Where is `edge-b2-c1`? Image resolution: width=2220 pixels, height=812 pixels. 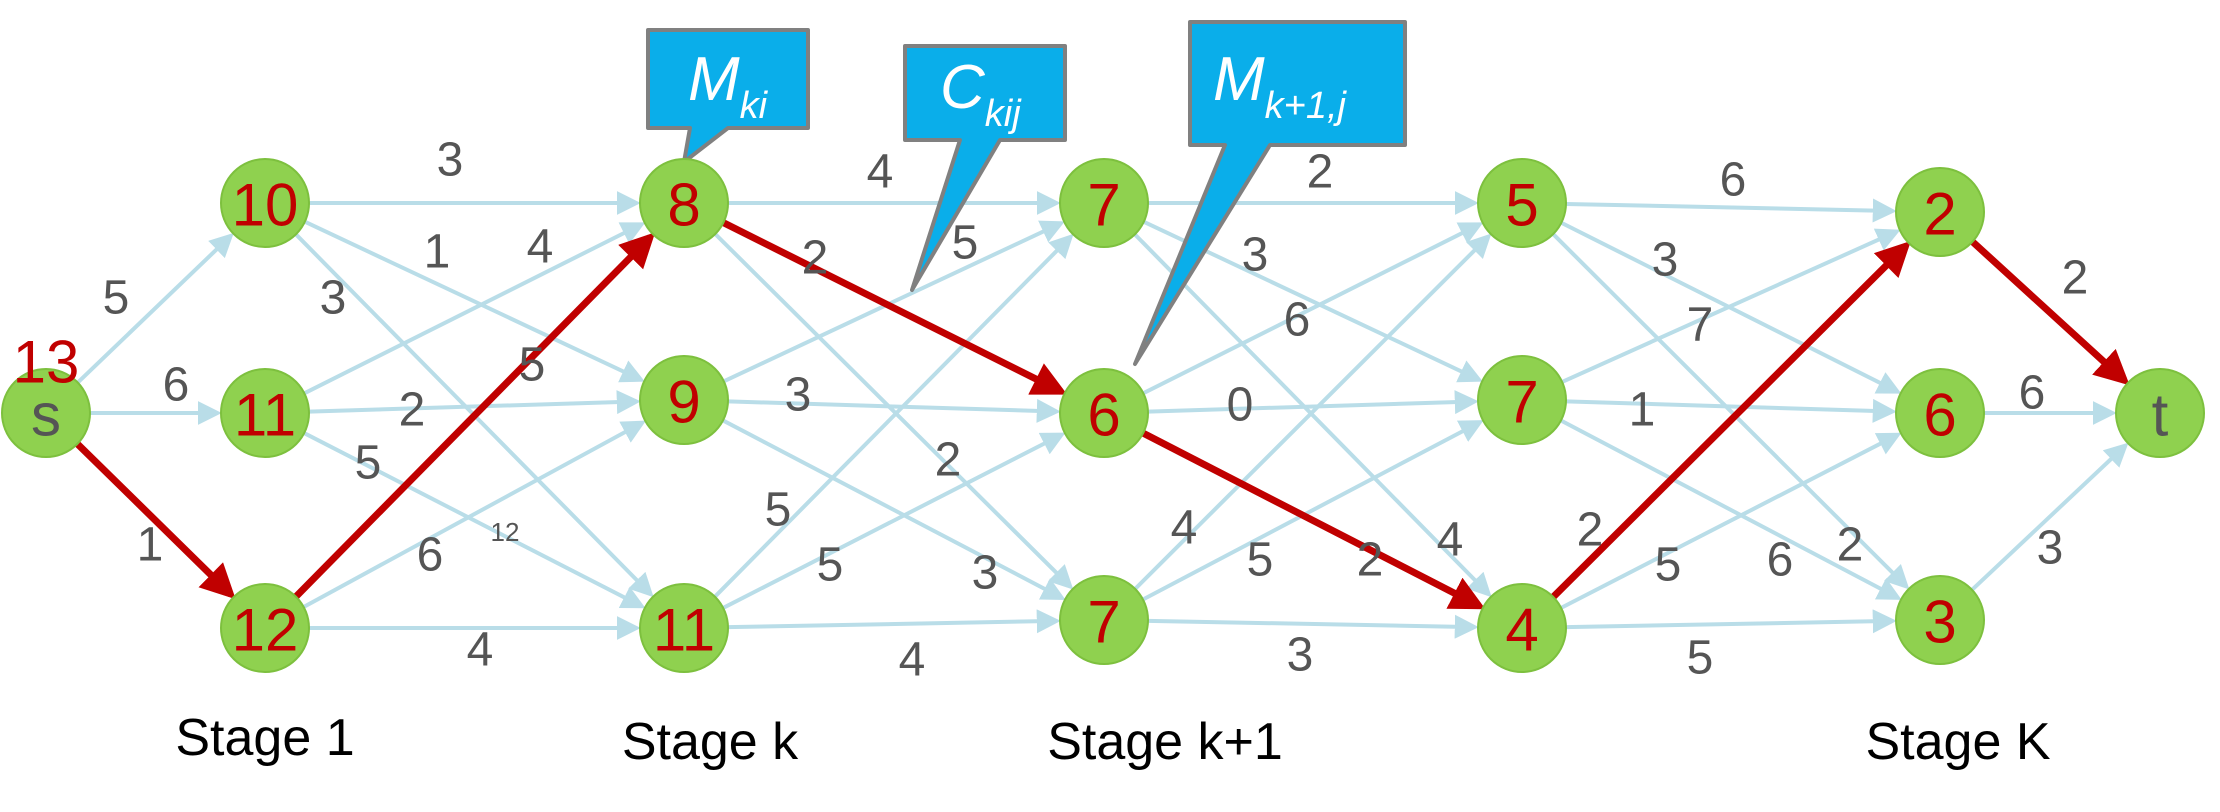 edge-b2-c1 is located at coordinates (893, 302).